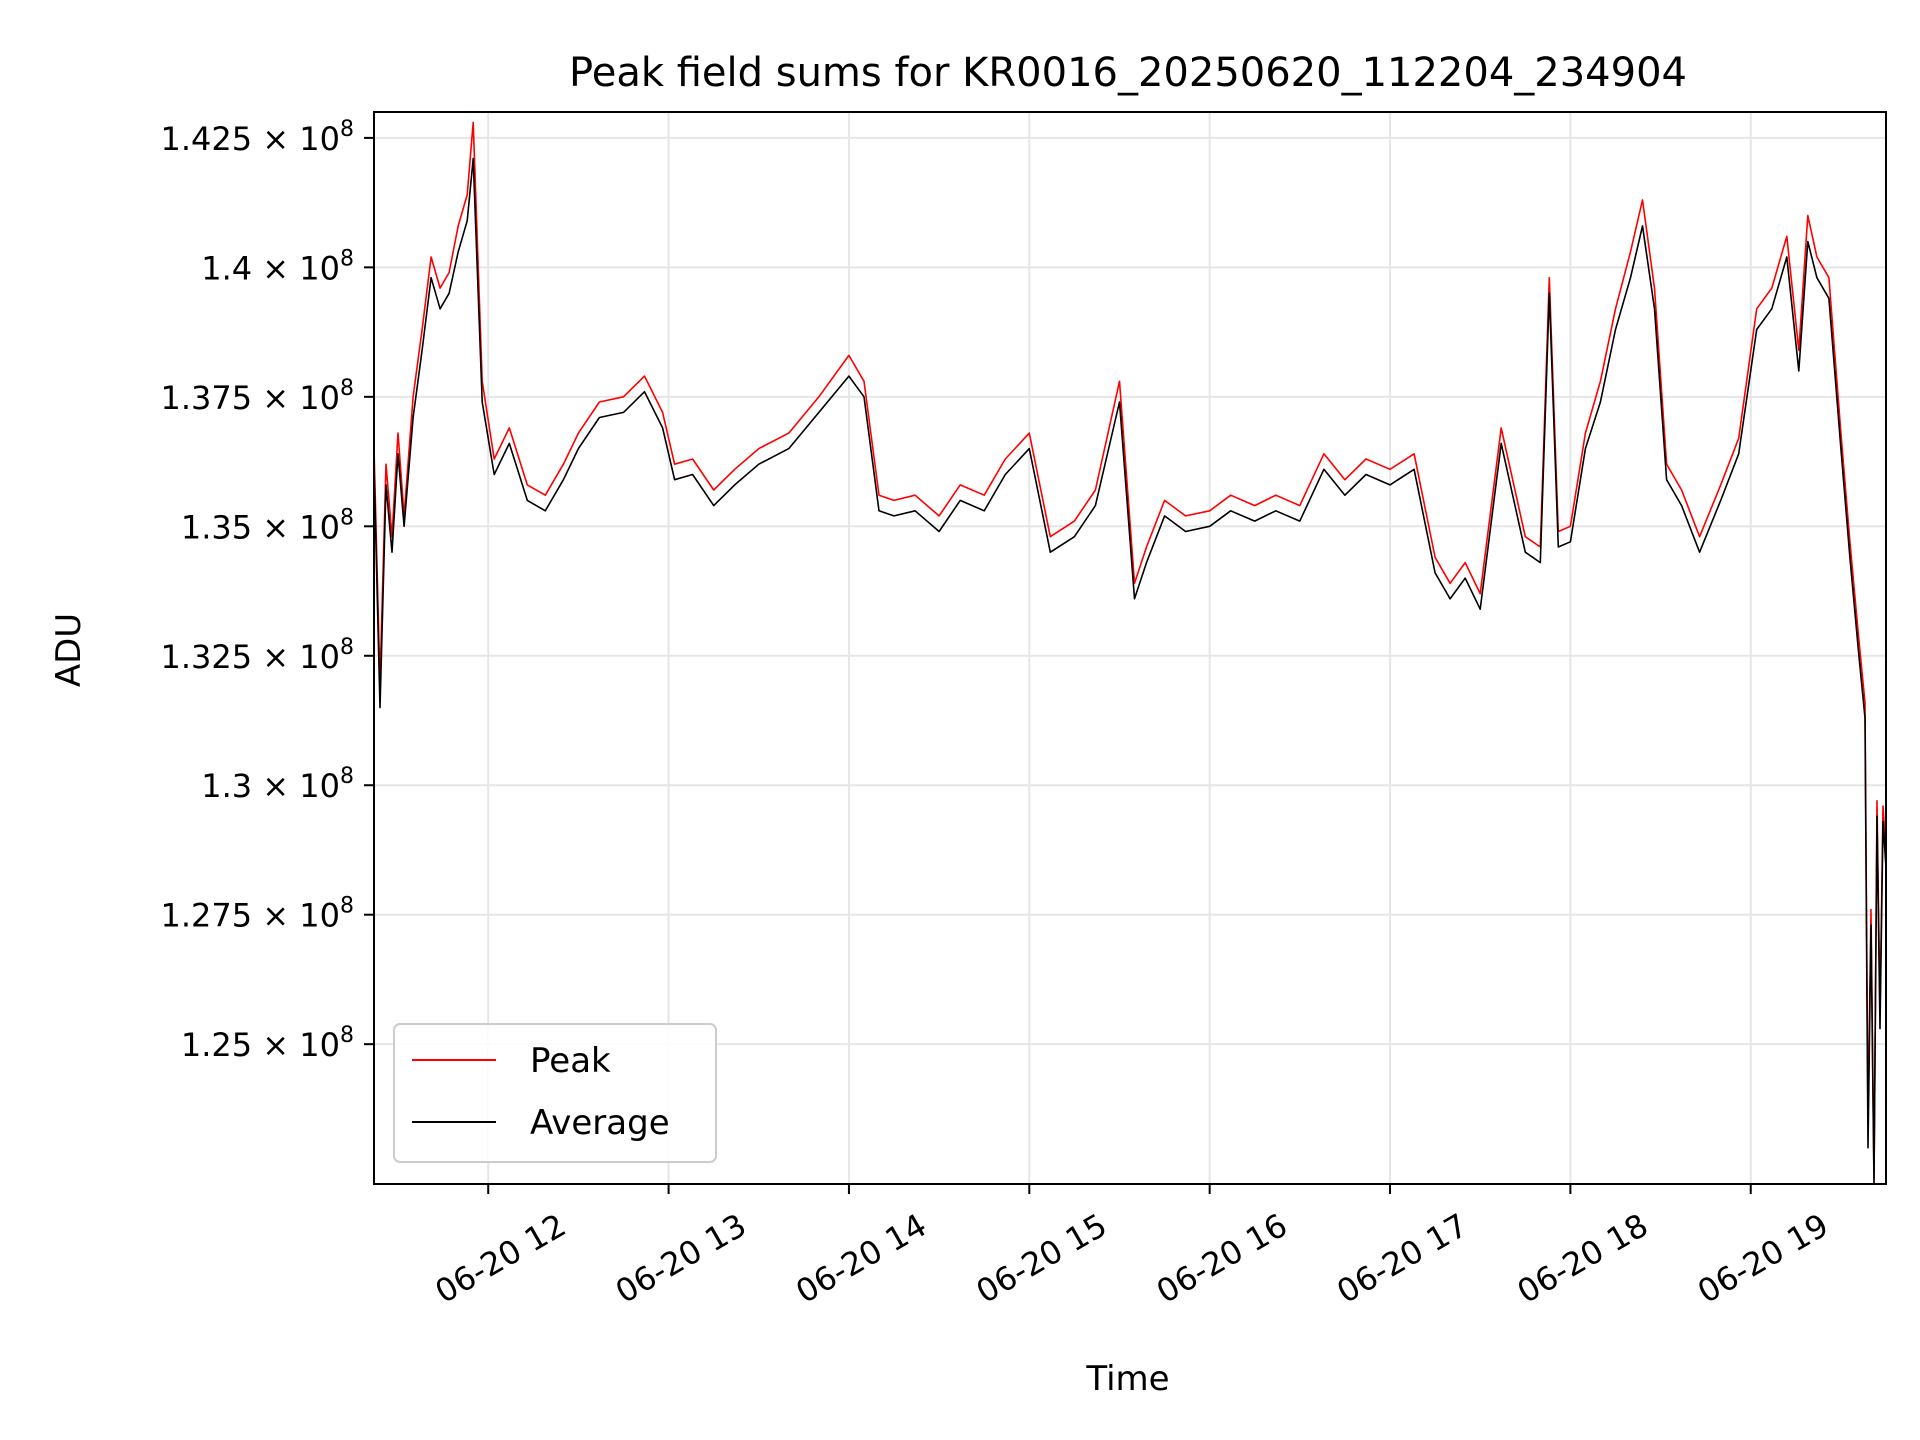 Image resolution: width=1920 pixels, height=1440 pixels. I want to click on x-axis-label: Time, so click(1127, 1379).